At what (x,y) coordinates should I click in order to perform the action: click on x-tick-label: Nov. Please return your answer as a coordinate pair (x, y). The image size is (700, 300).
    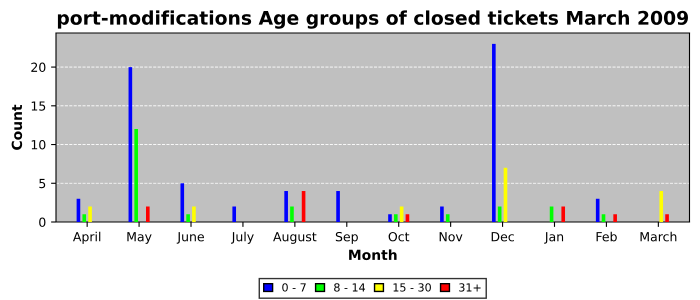
    Looking at the image, I should click on (451, 237).